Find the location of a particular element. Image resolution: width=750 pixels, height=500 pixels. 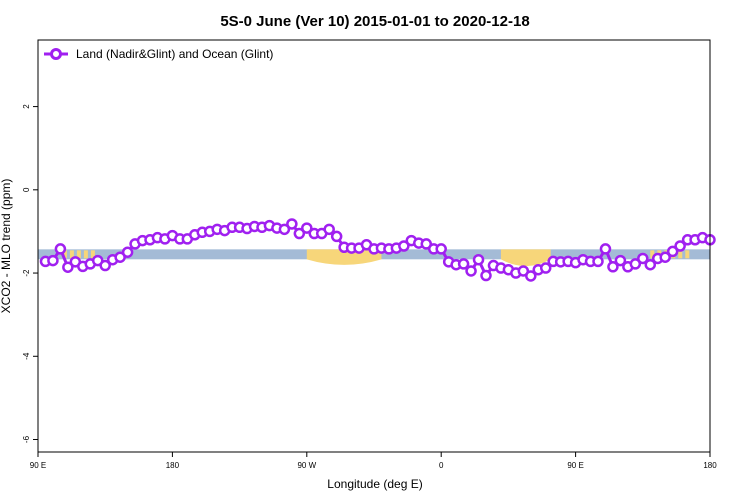

y-axis-label: XCO2 - MLO trend (ppm) is located at coordinates (6, 246).